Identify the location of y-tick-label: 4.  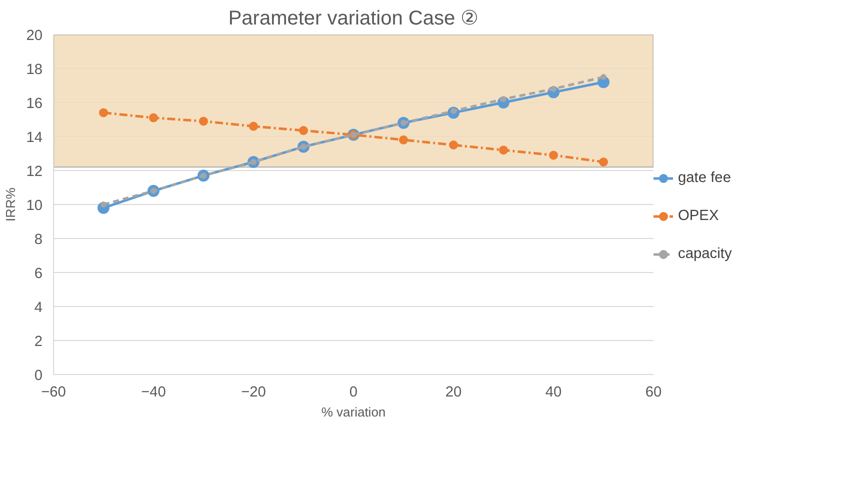
(38, 308).